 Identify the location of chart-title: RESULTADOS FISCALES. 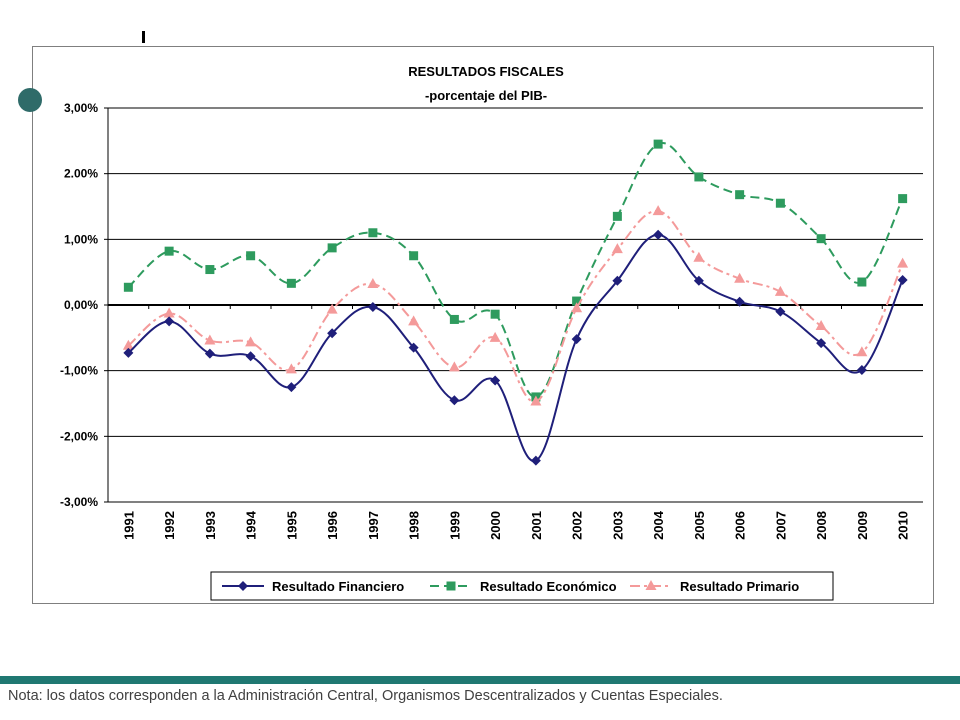
(486, 71).